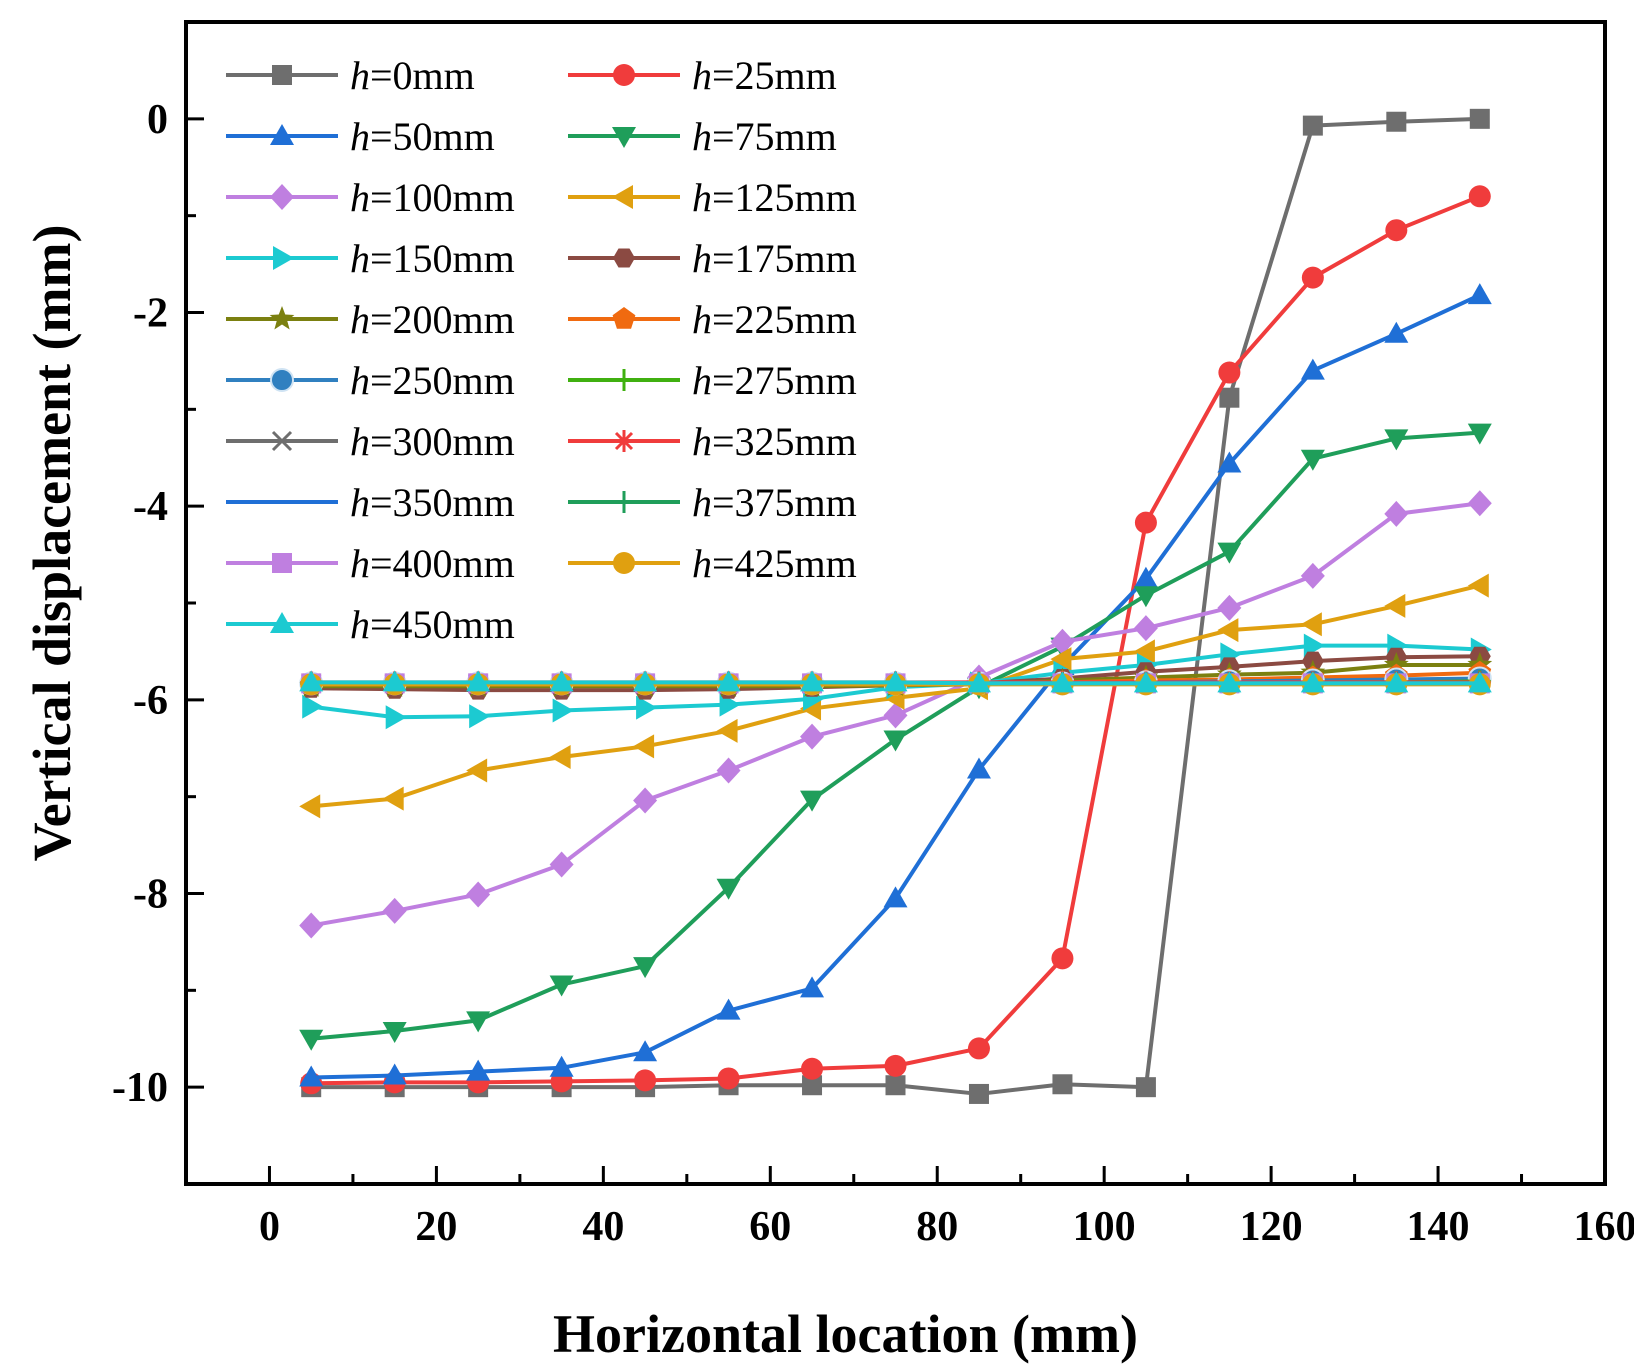  Describe the element at coordinates (712, 258) in the screenshot. I see `legend-item: h=175mm` at that location.